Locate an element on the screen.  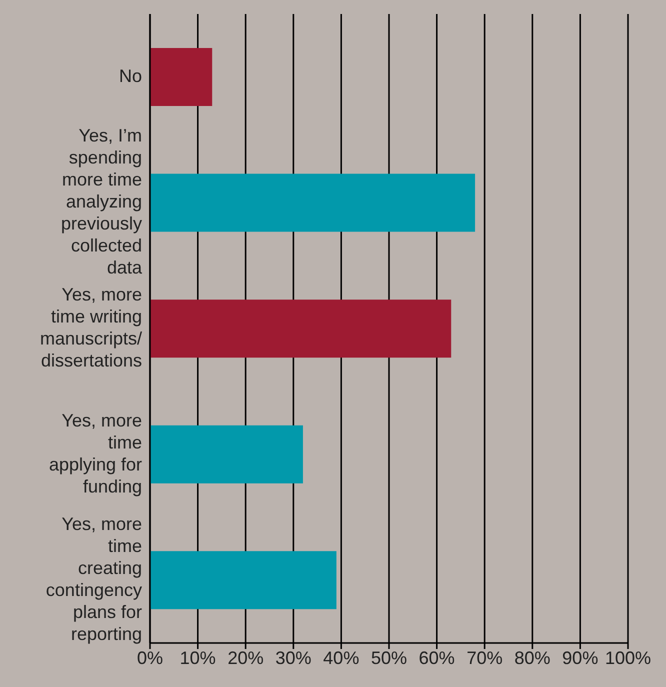
x-tick-label: 100% is located at coordinates (628, 658).